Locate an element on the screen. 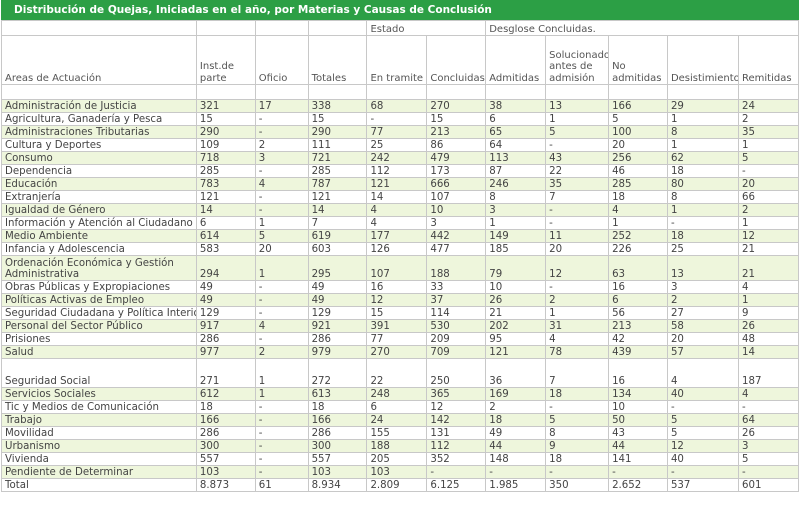 This screenshot has width=800, height=512. value-cell: 188 is located at coordinates (456, 268).